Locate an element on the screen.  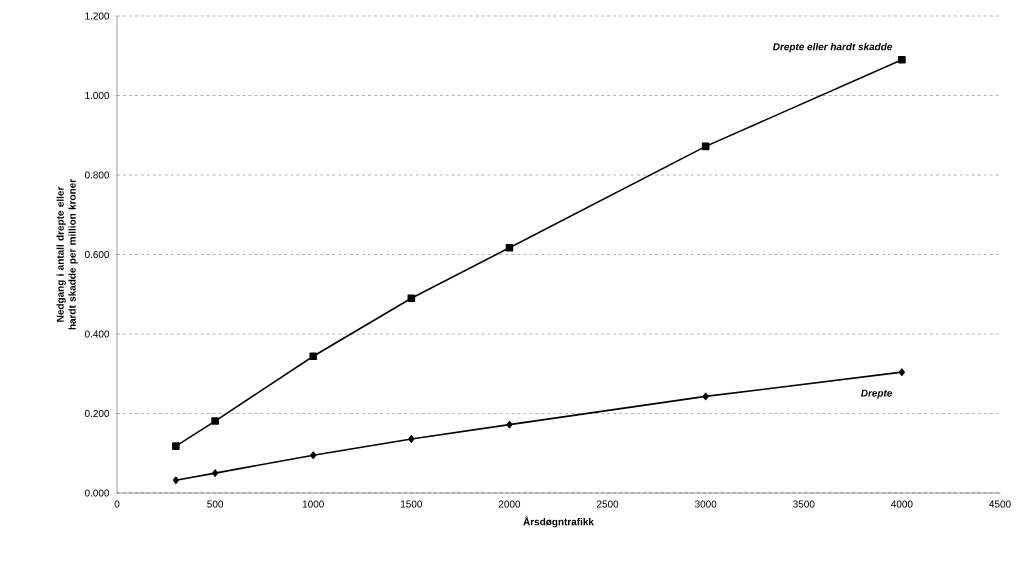
x-tick-label: 0 is located at coordinates (117, 504).